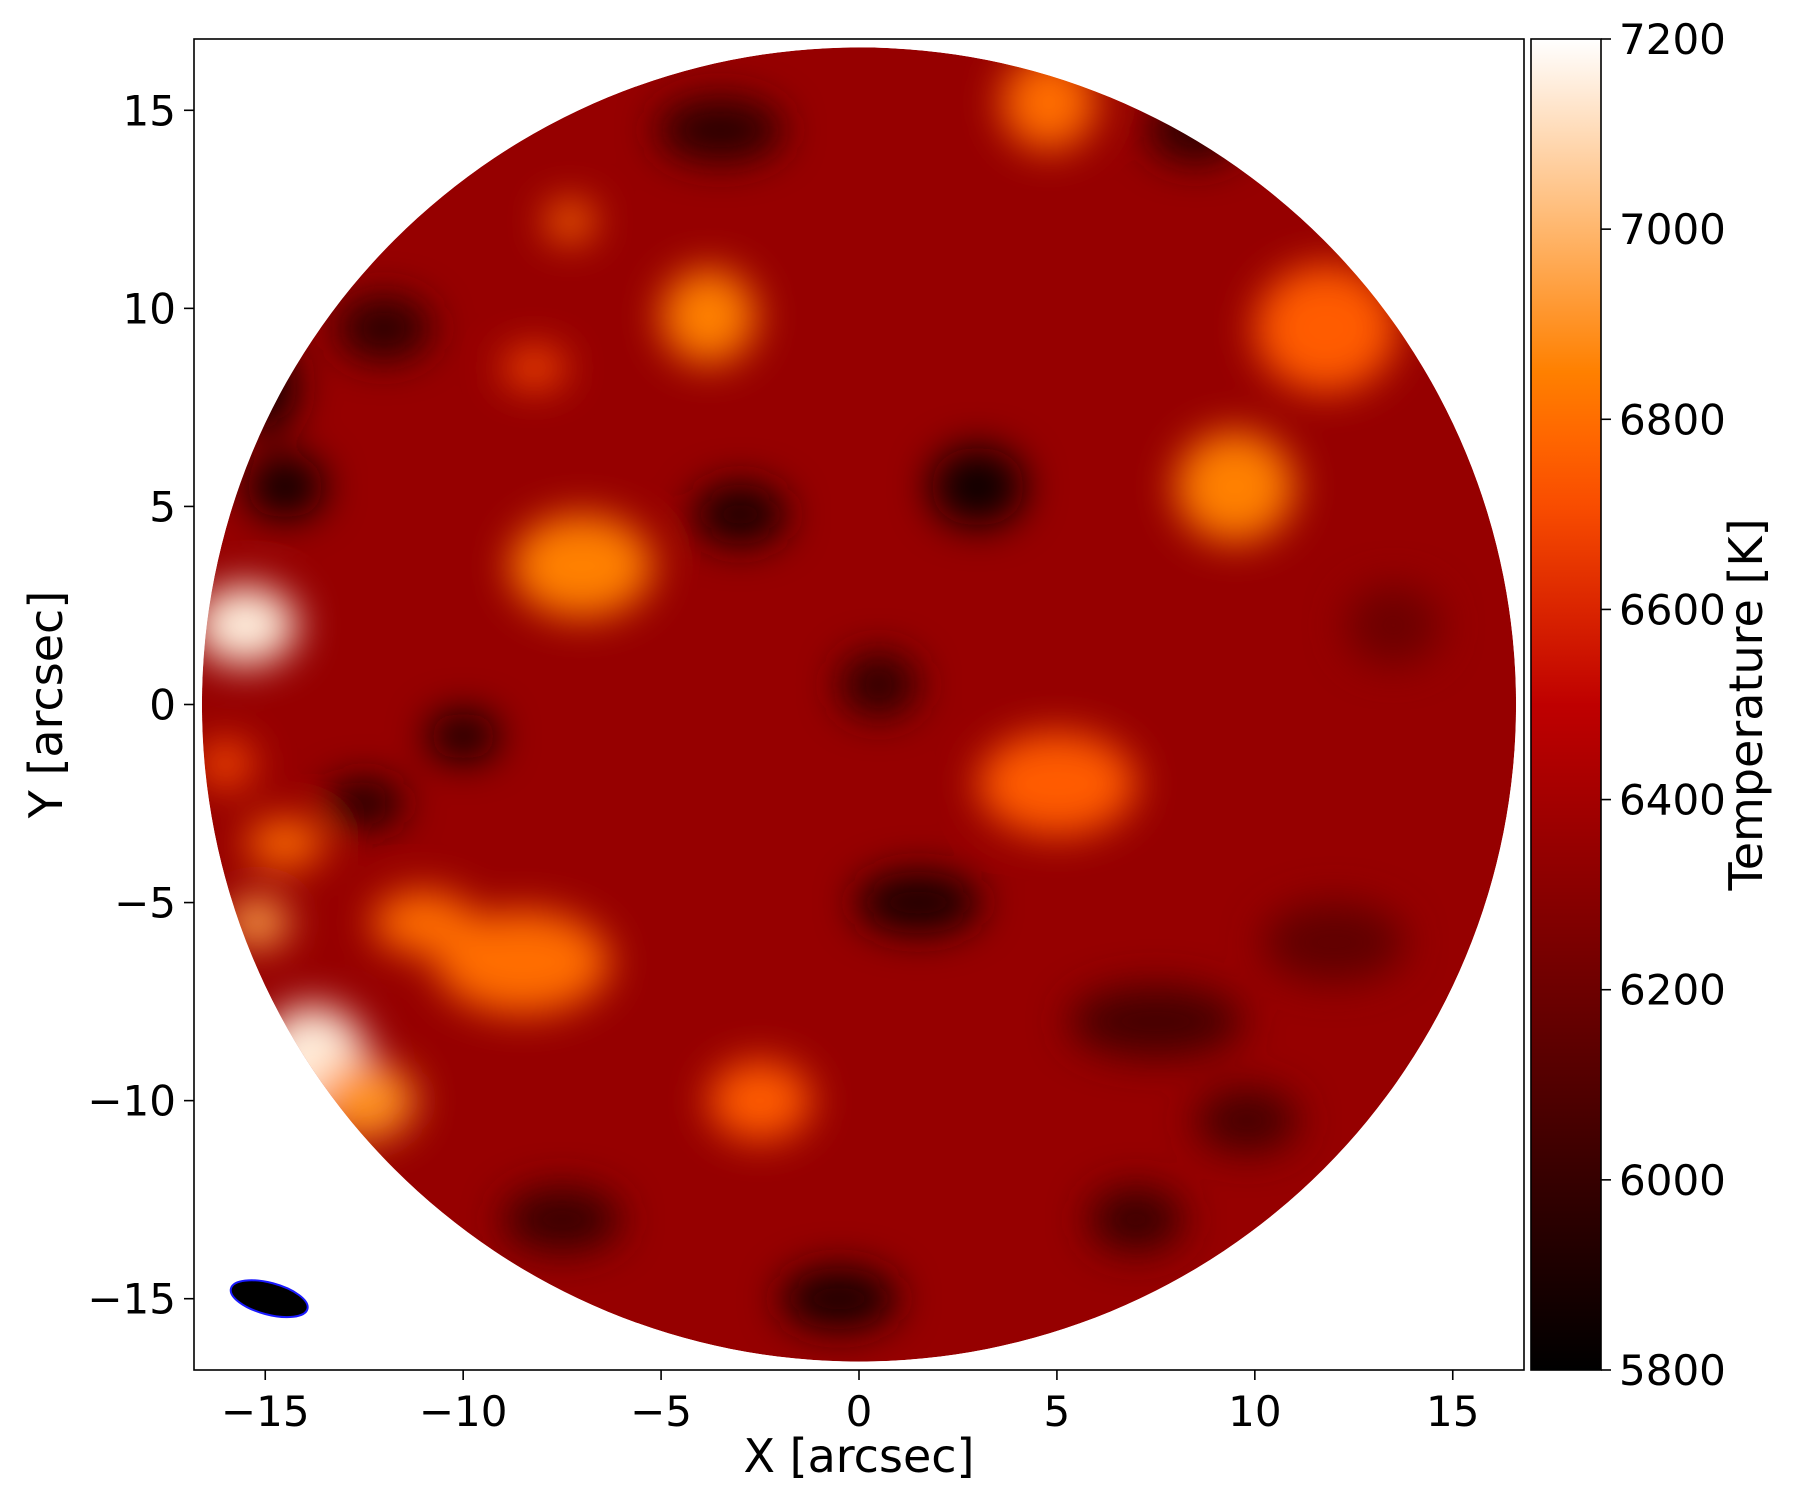 The width and height of the screenshot is (1800, 1500). I want to click on y-tick-label: 5, so click(162, 506).